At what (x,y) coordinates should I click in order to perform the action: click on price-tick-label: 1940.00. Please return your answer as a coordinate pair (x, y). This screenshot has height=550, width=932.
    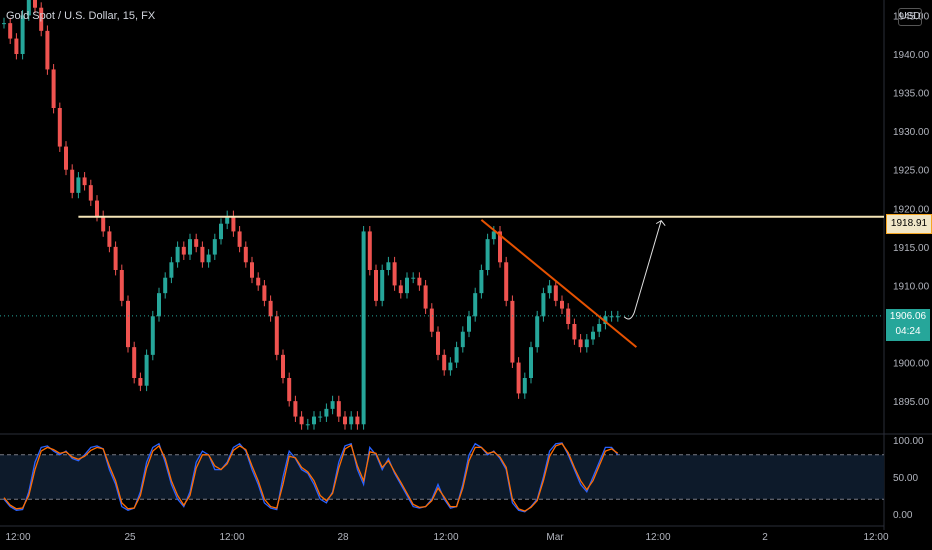
    Looking at the image, I should click on (911, 55).